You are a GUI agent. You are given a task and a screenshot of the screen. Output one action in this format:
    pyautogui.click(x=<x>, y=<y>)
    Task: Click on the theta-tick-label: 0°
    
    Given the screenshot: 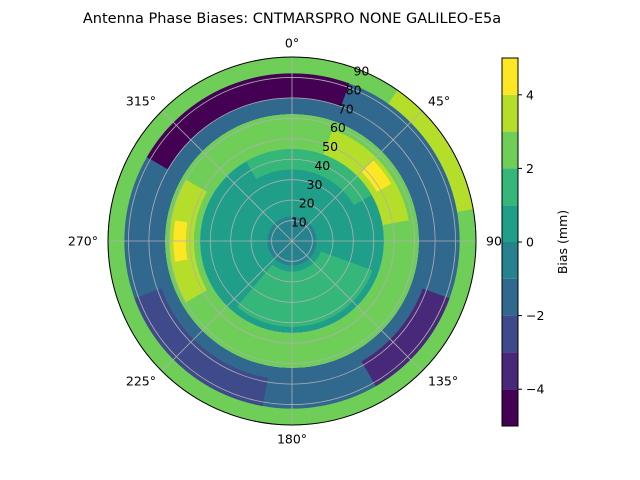 What is the action you would take?
    pyautogui.click(x=292, y=43)
    